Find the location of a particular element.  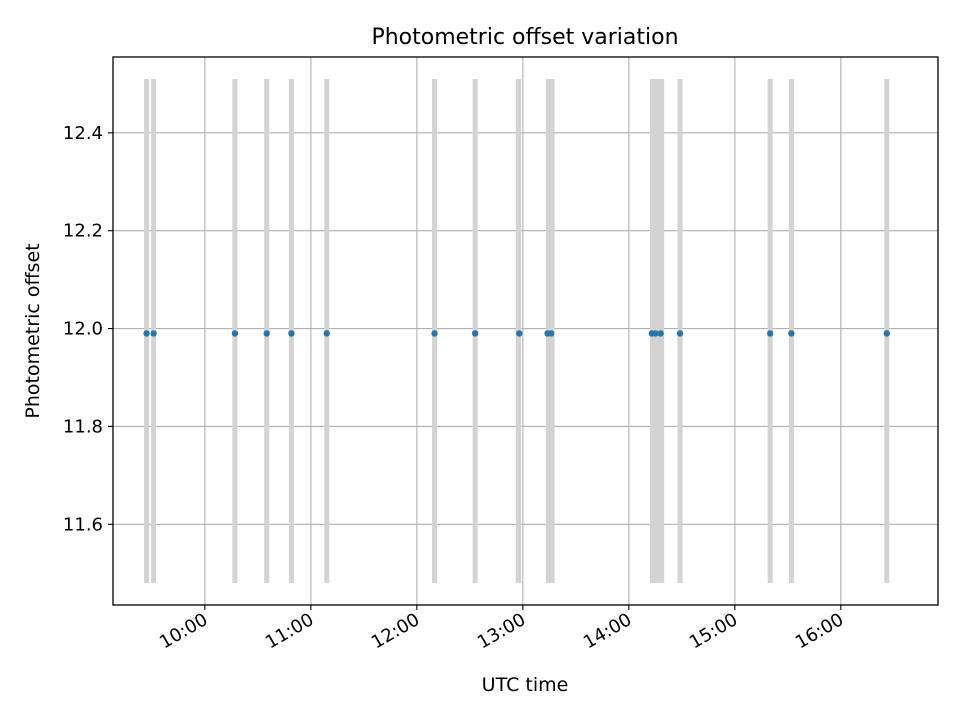

y-tick-label: 12.0 is located at coordinates (83, 329).